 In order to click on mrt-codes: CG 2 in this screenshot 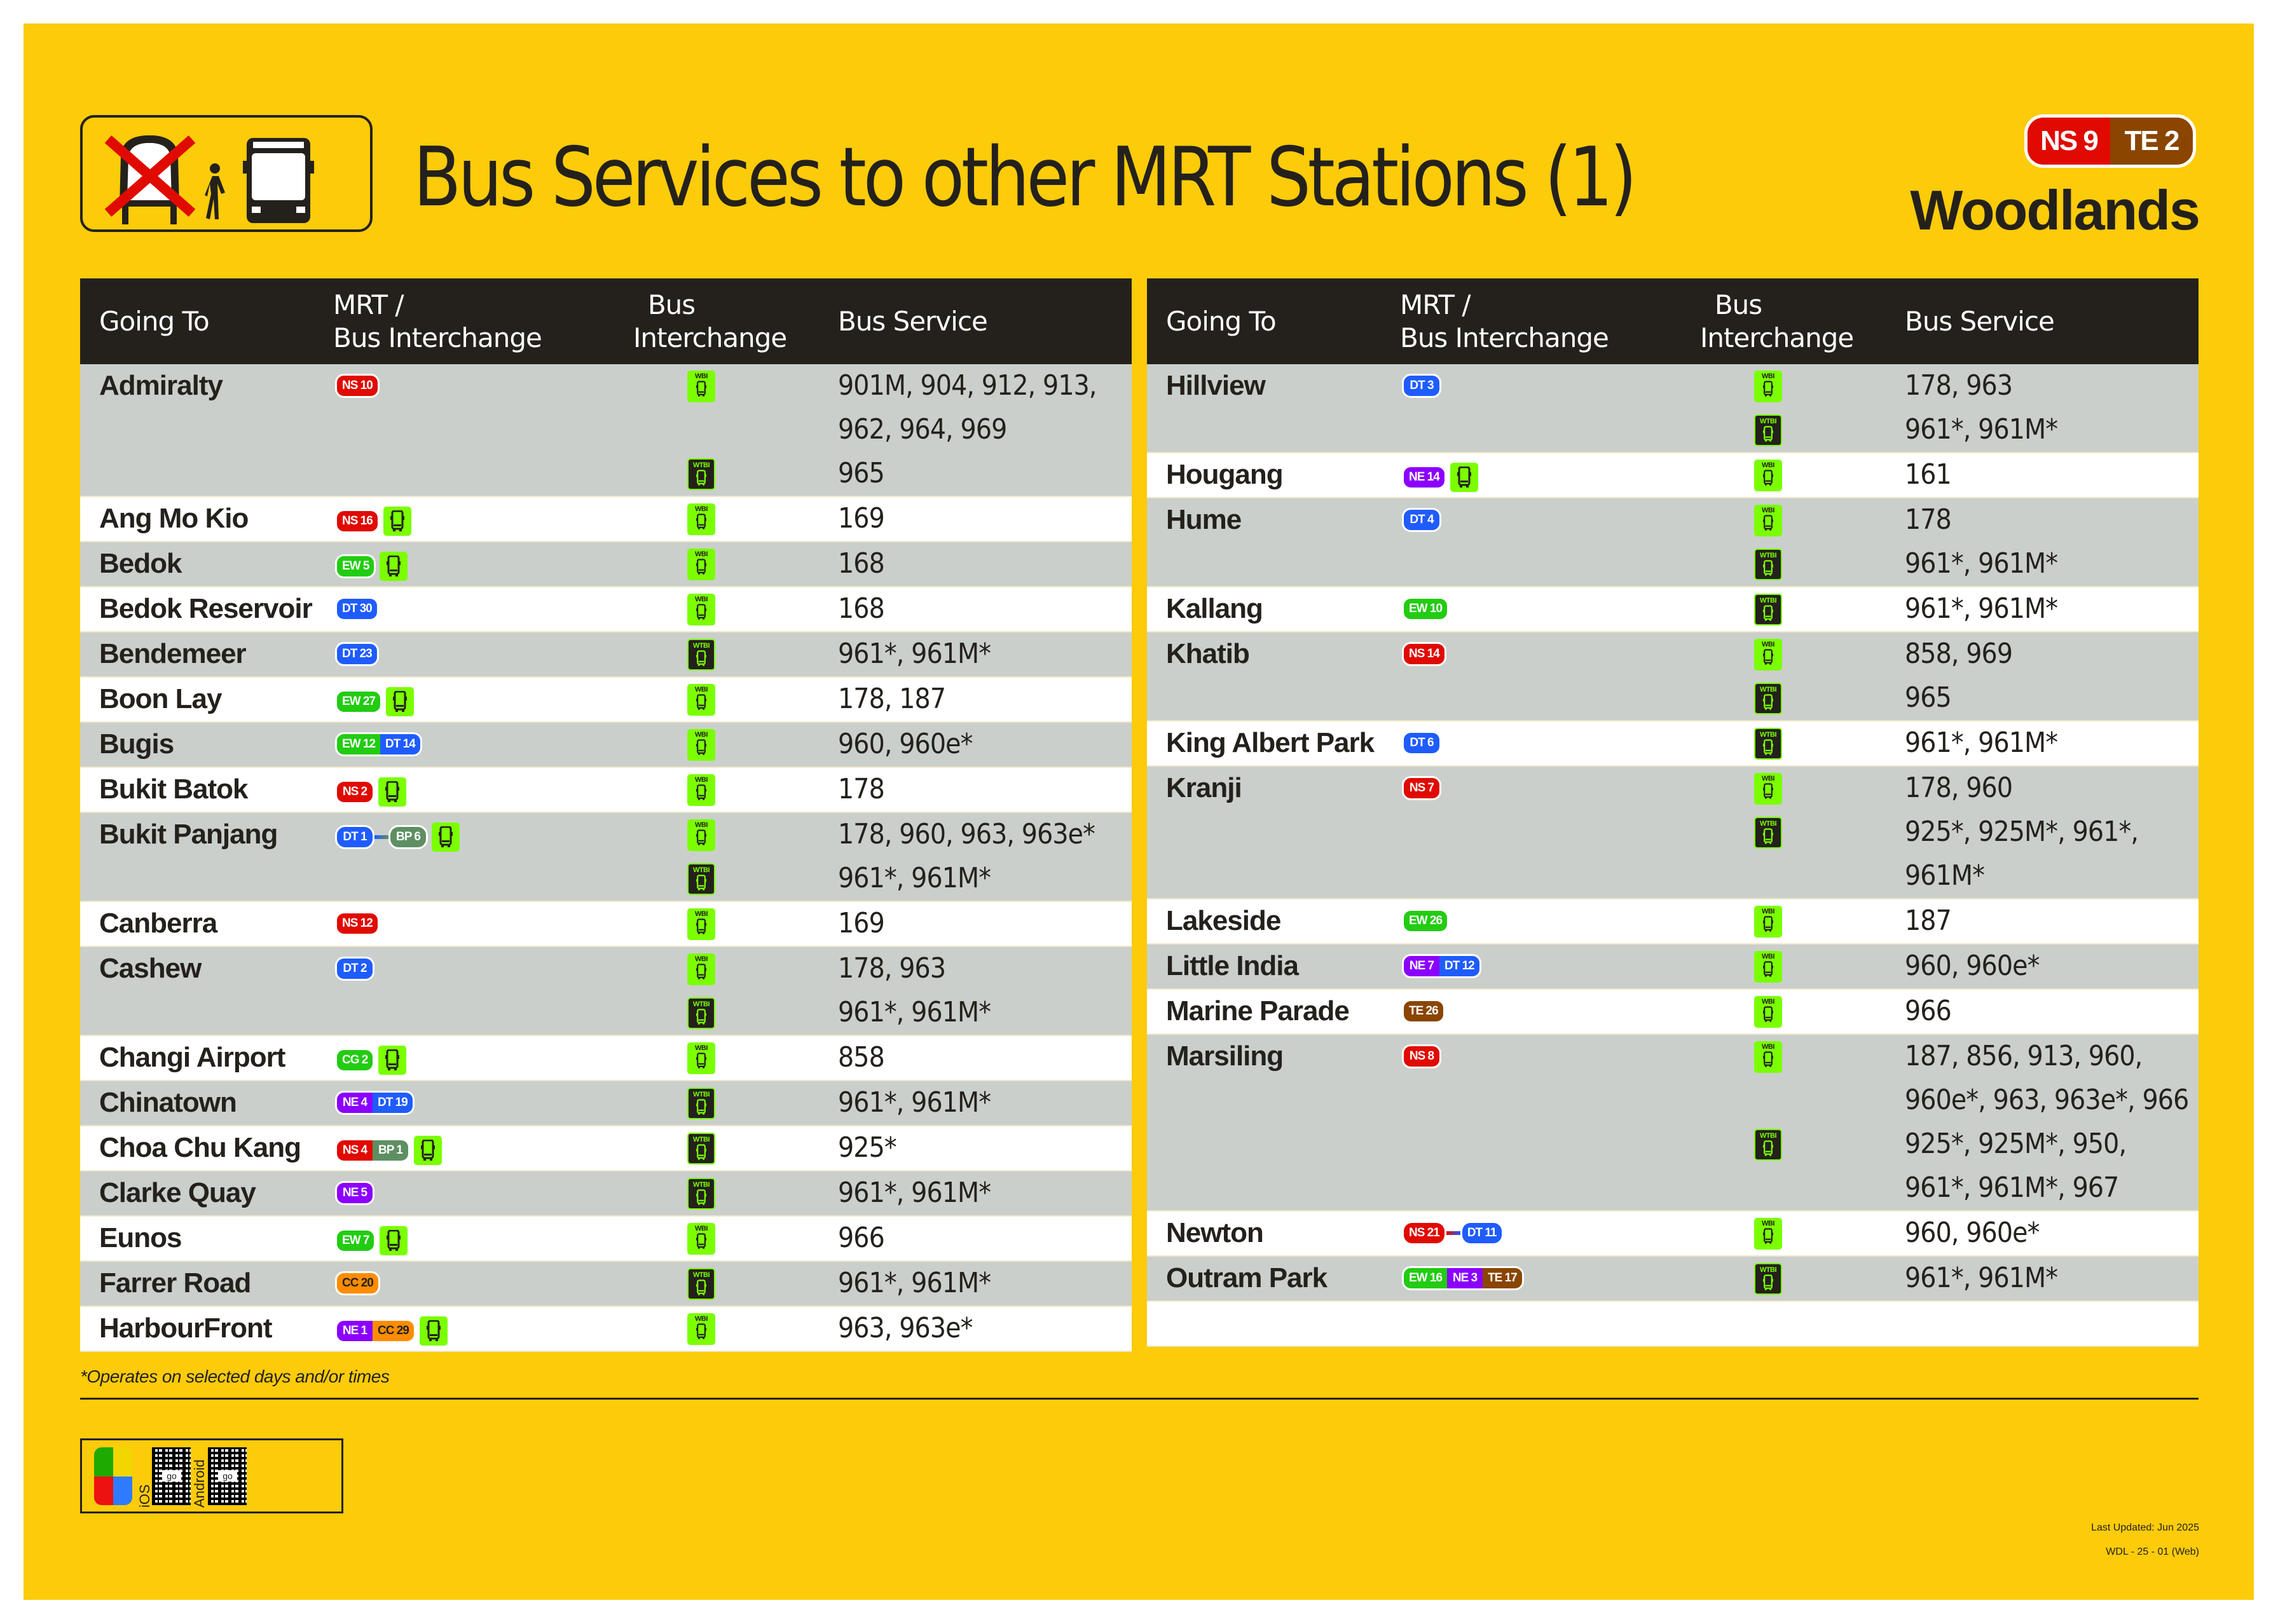, I will do `click(371, 1060)`.